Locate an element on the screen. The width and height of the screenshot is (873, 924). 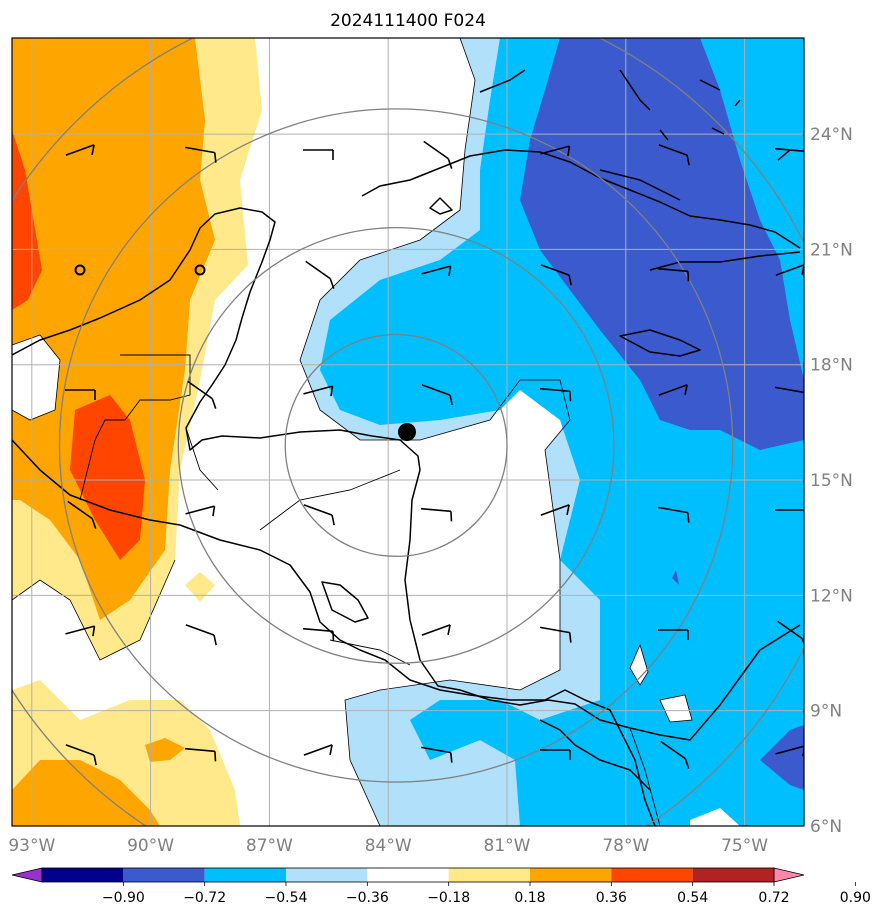
border-mexico-guatemala is located at coordinates (135, 427).